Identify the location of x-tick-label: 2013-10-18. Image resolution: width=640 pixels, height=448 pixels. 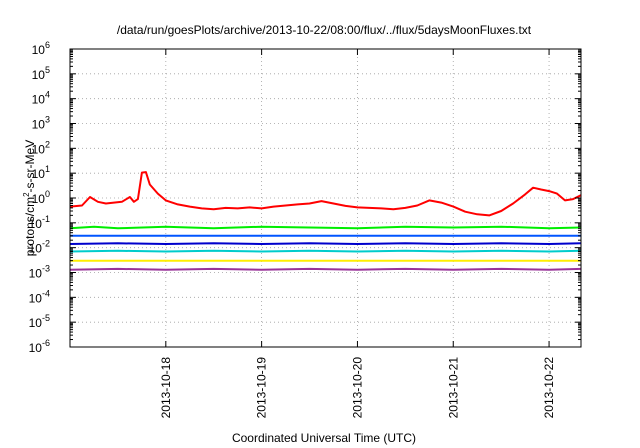
(166, 388).